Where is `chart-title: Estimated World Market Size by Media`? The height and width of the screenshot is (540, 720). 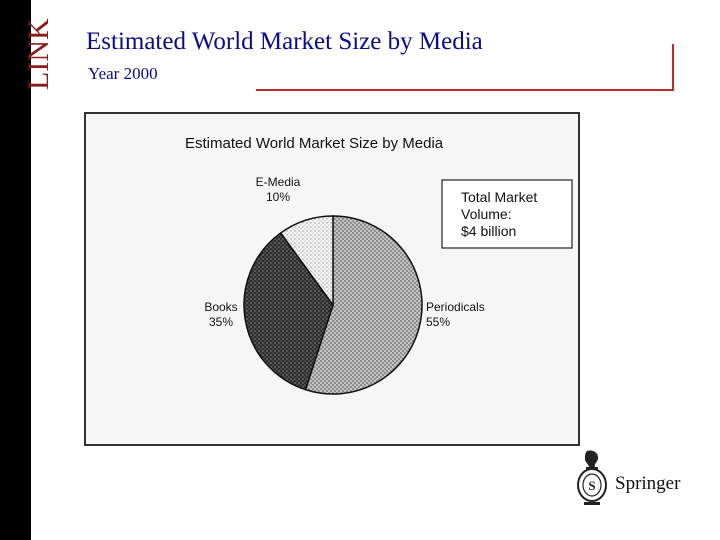
chart-title: Estimated World Market Size by Media is located at coordinates (314, 143).